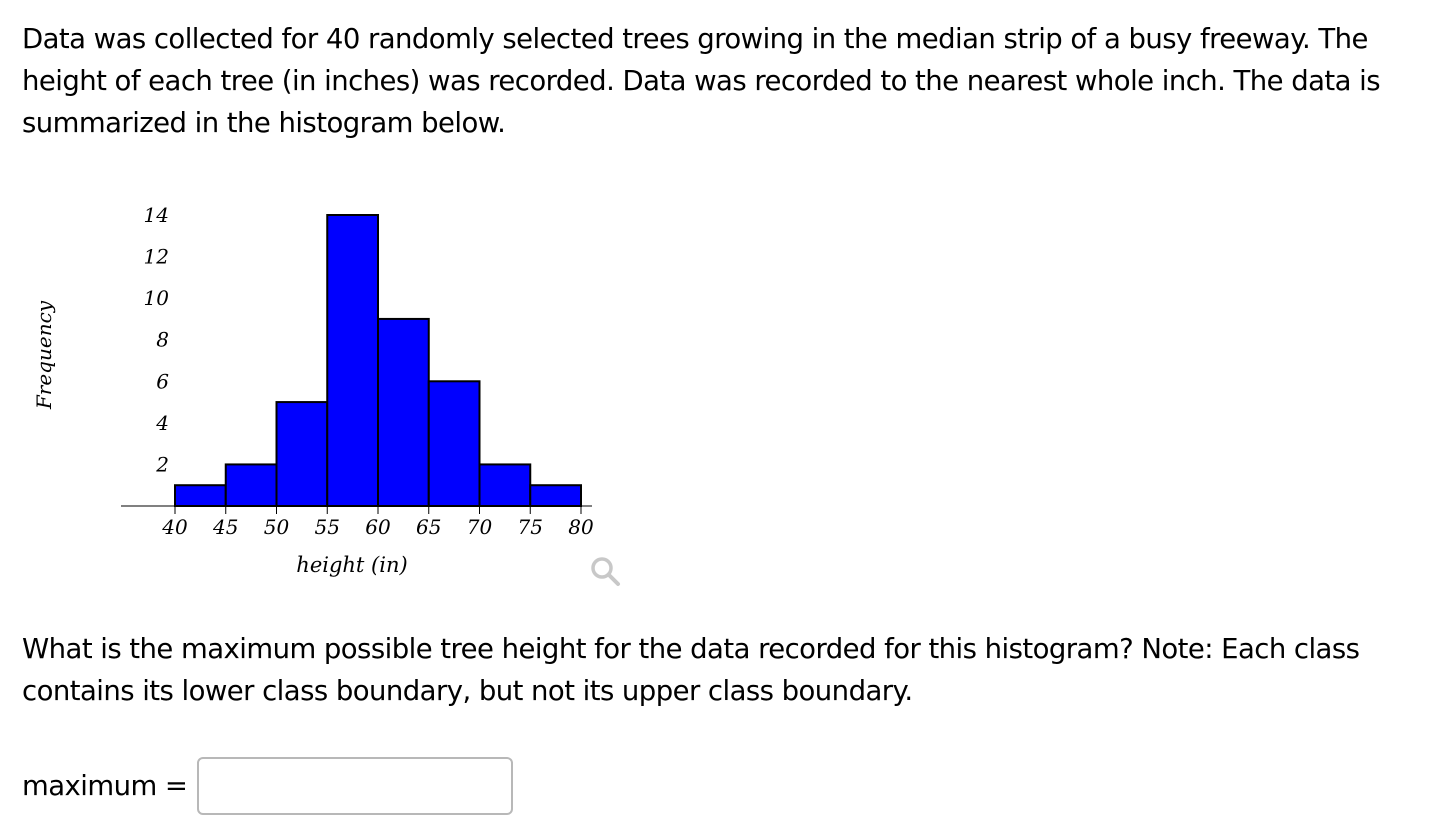 The image size is (1436, 822). What do you see at coordinates (327, 527) in the screenshot?
I see `x-tick-label: 55` at bounding box center [327, 527].